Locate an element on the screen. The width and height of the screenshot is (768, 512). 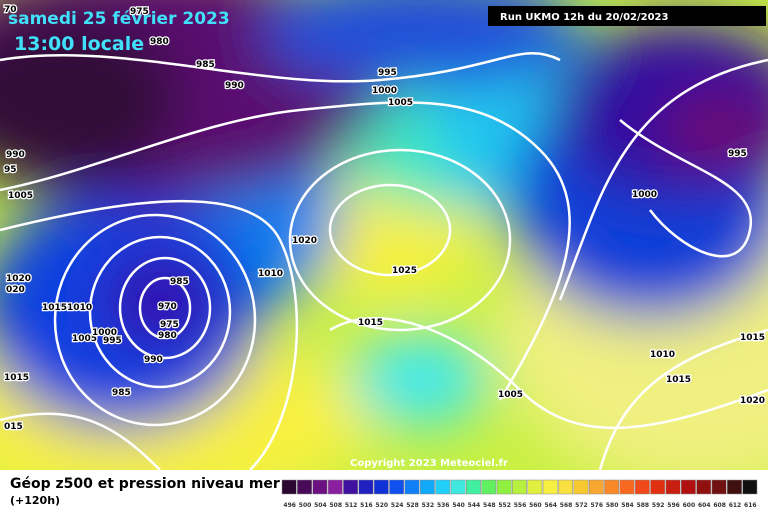
isobar-label: 970 is located at coordinates (167, 307).